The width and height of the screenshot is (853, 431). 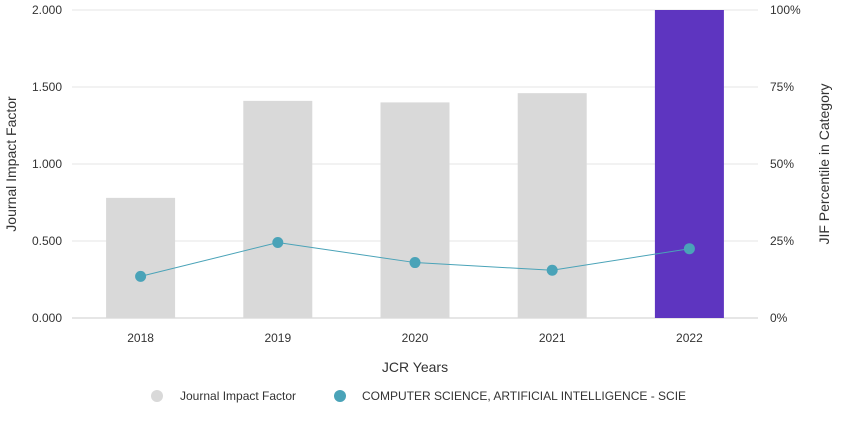 What do you see at coordinates (689, 164) in the screenshot?
I see `bar-2022` at bounding box center [689, 164].